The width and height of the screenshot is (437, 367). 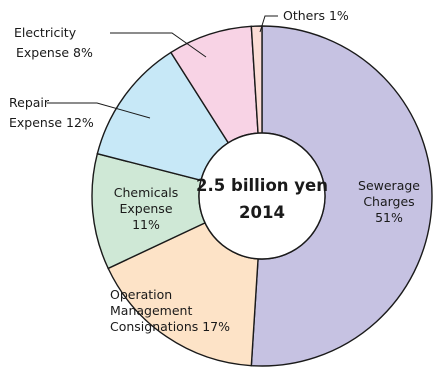 What do you see at coordinates (316, 15) in the screenshot?
I see `slice-label-others: Others 1%` at bounding box center [316, 15].